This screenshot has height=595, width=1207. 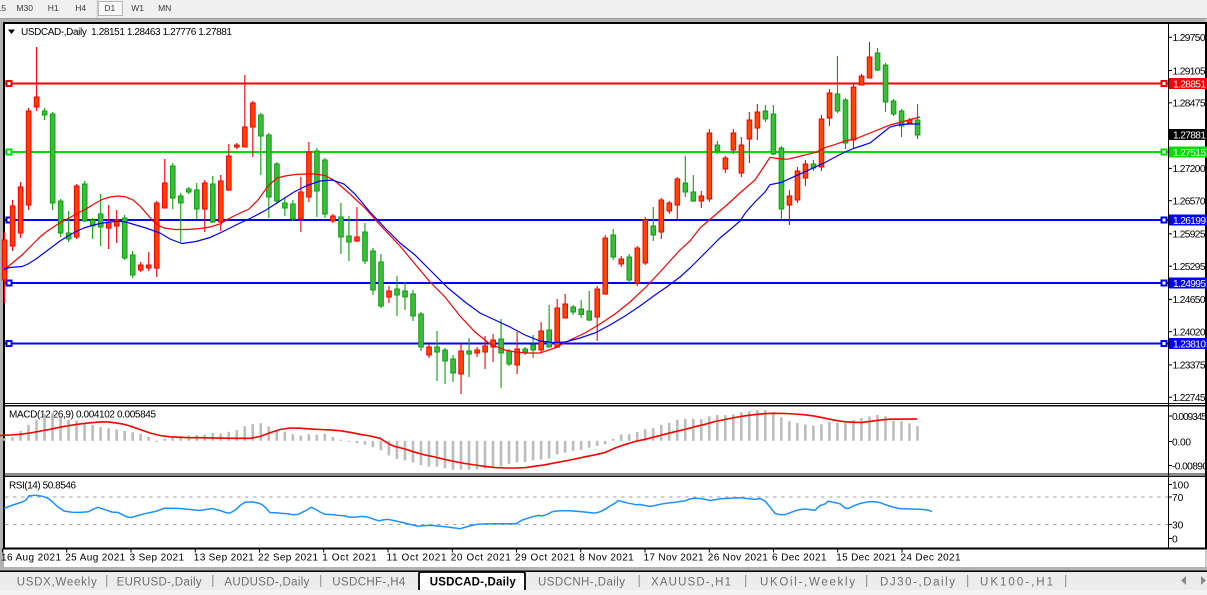 What do you see at coordinates (1189, 221) in the screenshot?
I see `svg-text: 1.26199` at bounding box center [1189, 221].